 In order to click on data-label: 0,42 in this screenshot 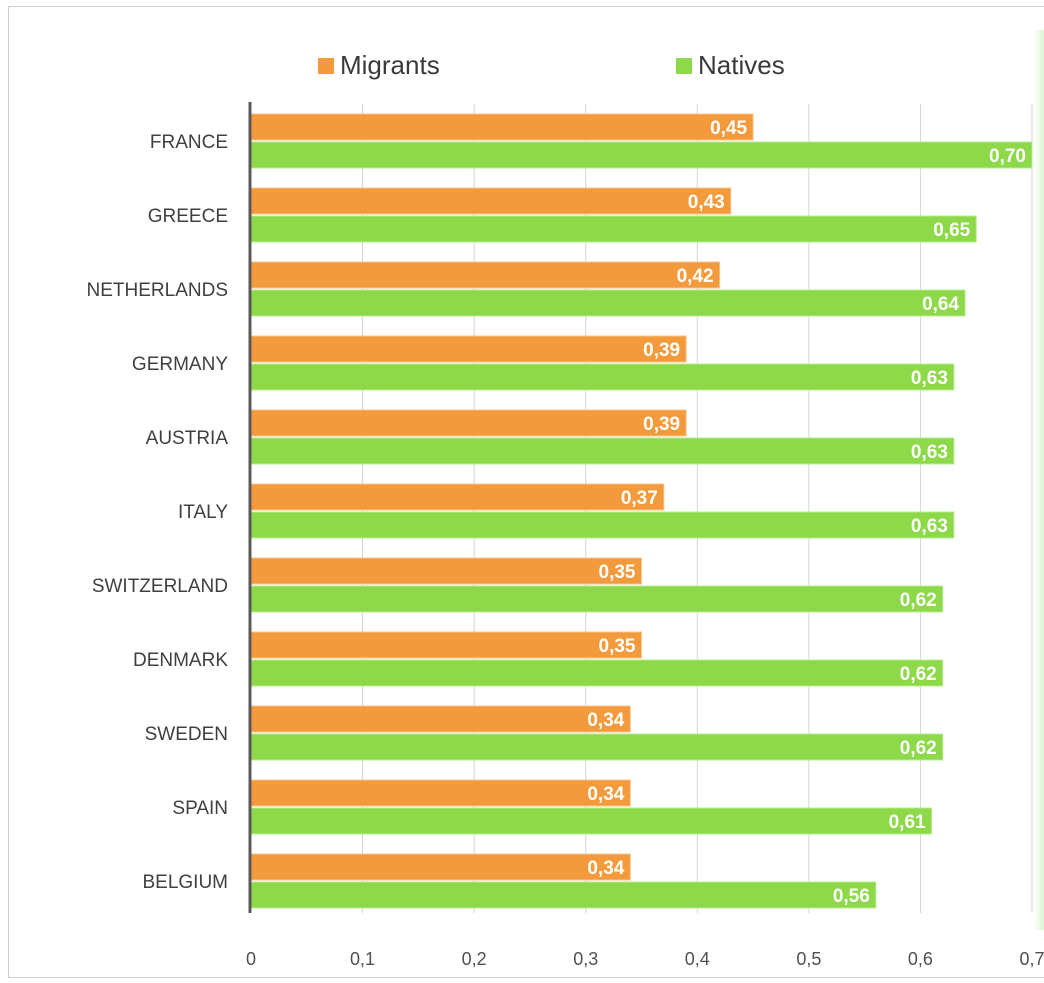, I will do `click(695, 276)`.